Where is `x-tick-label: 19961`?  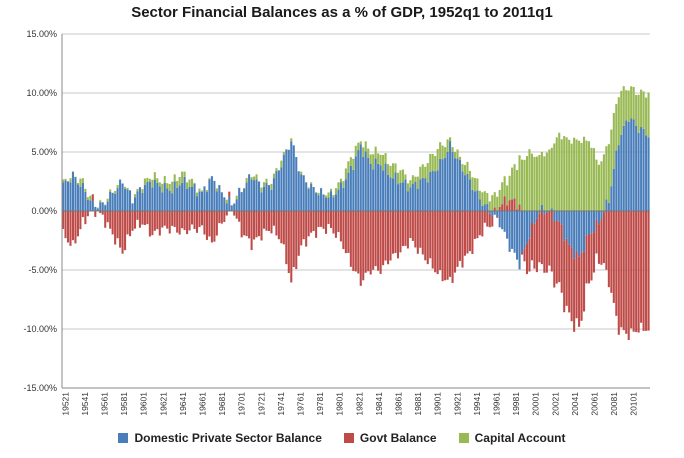 x-tick-label: 19961 is located at coordinates (496, 404).